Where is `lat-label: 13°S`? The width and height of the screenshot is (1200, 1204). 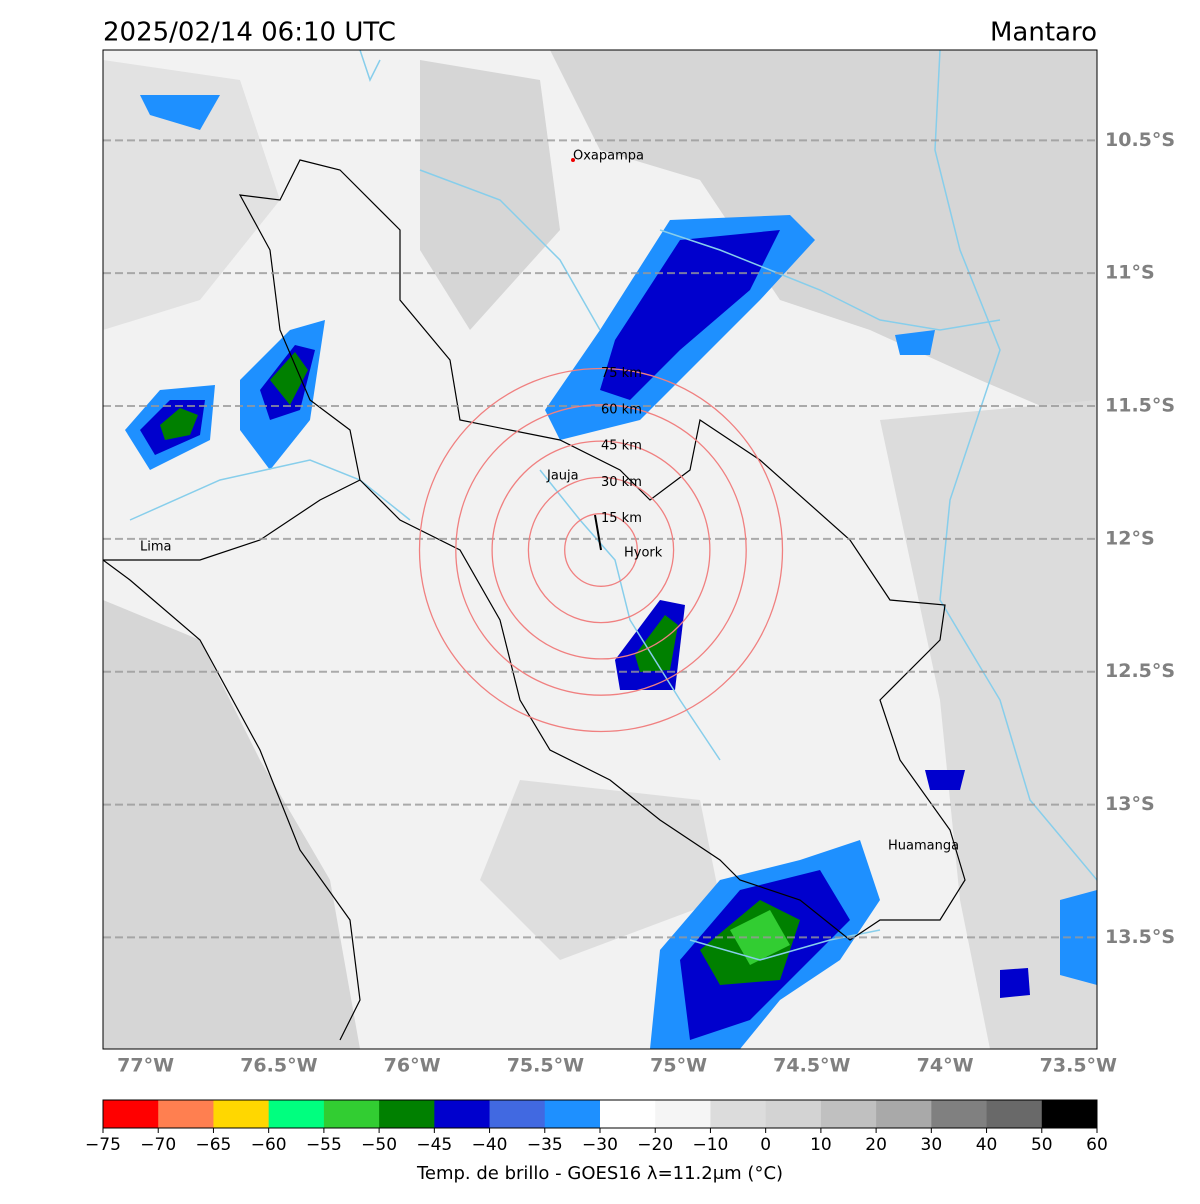 lat-label: 13°S is located at coordinates (1130, 804).